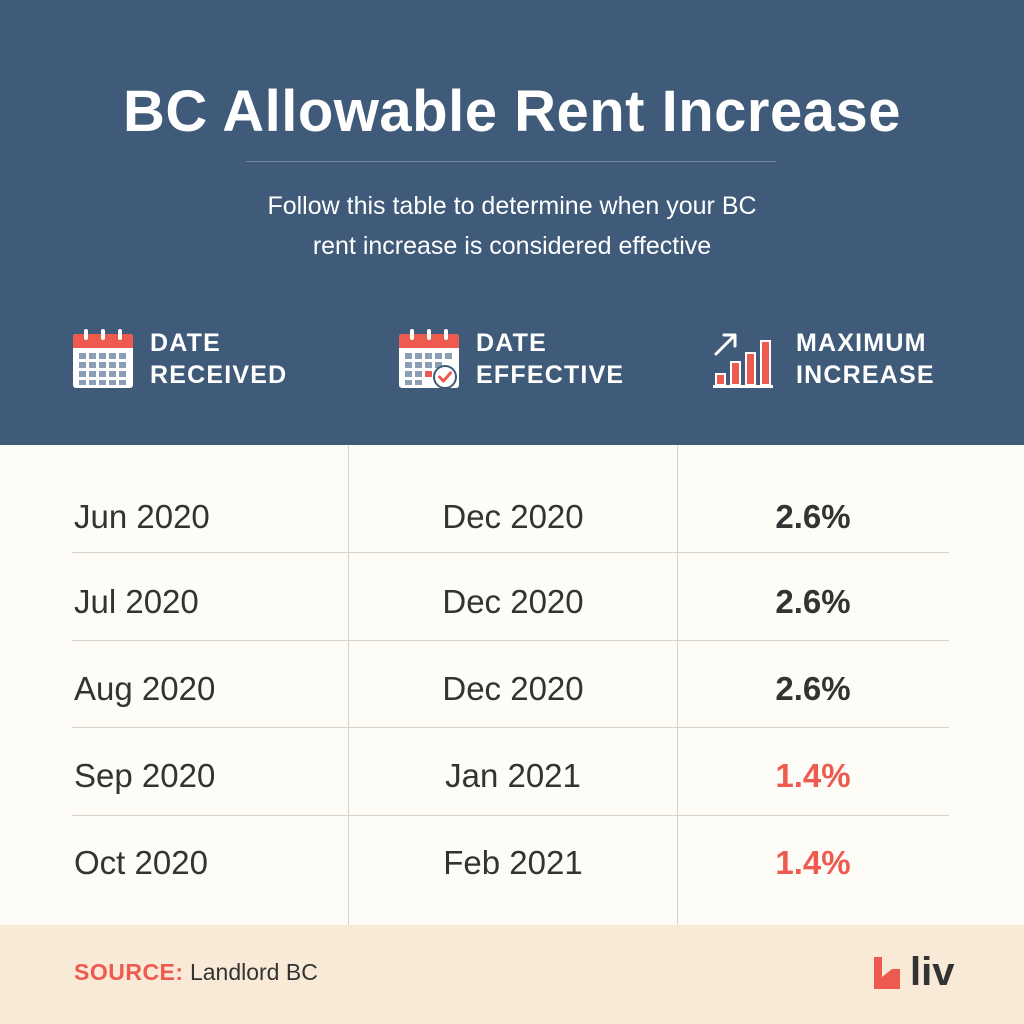 This screenshot has width=1024, height=1024. Describe the element at coordinates (145, 688) in the screenshot. I see `cell-date-received: Aug 2020` at that location.